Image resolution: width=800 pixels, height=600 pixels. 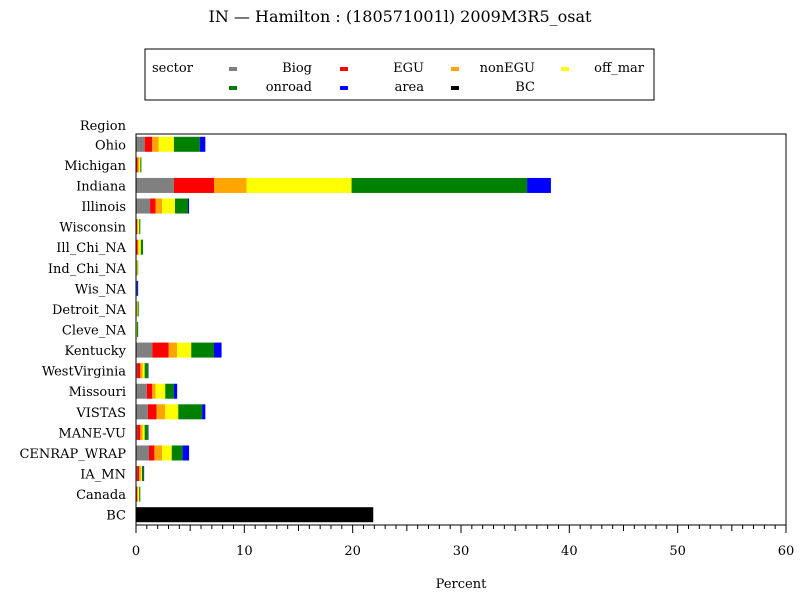 What do you see at coordinates (297, 68) in the screenshot?
I see `legend-label-biog: Biog` at bounding box center [297, 68].